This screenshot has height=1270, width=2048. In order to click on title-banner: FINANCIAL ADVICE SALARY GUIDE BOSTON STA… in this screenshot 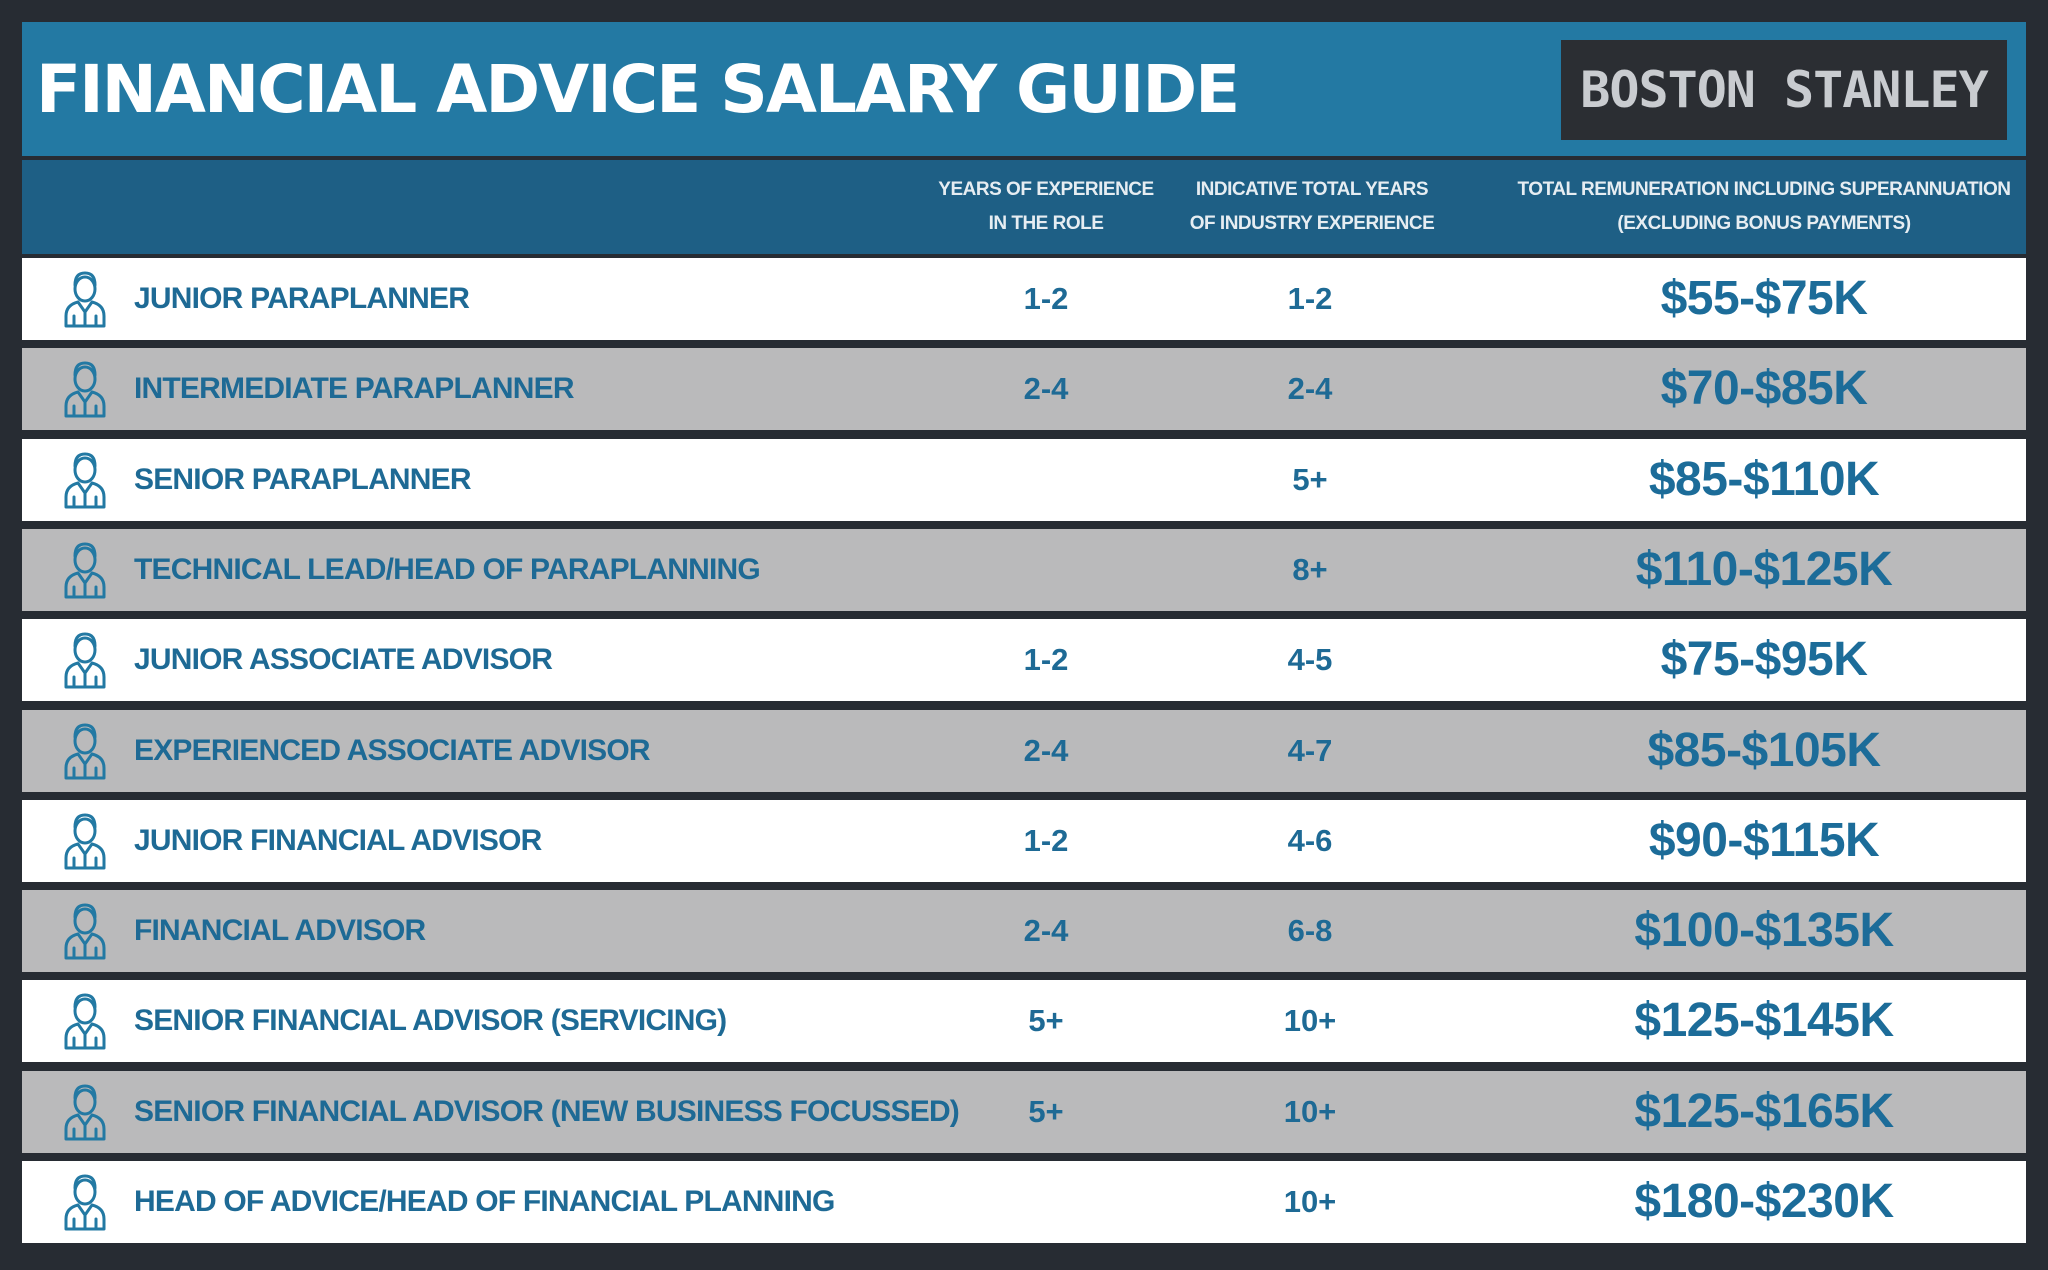, I will do `click(1024, 89)`.